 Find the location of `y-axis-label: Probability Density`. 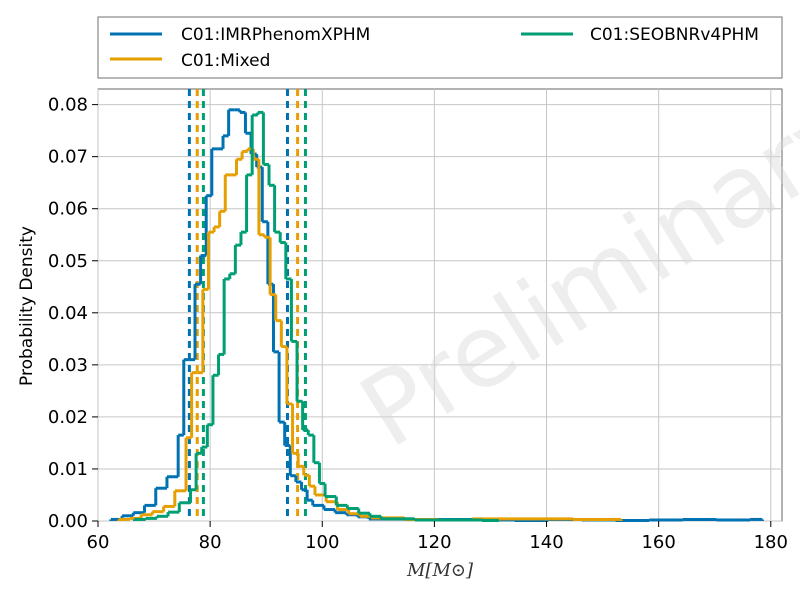

y-axis-label: Probability Density is located at coordinates (27, 306).